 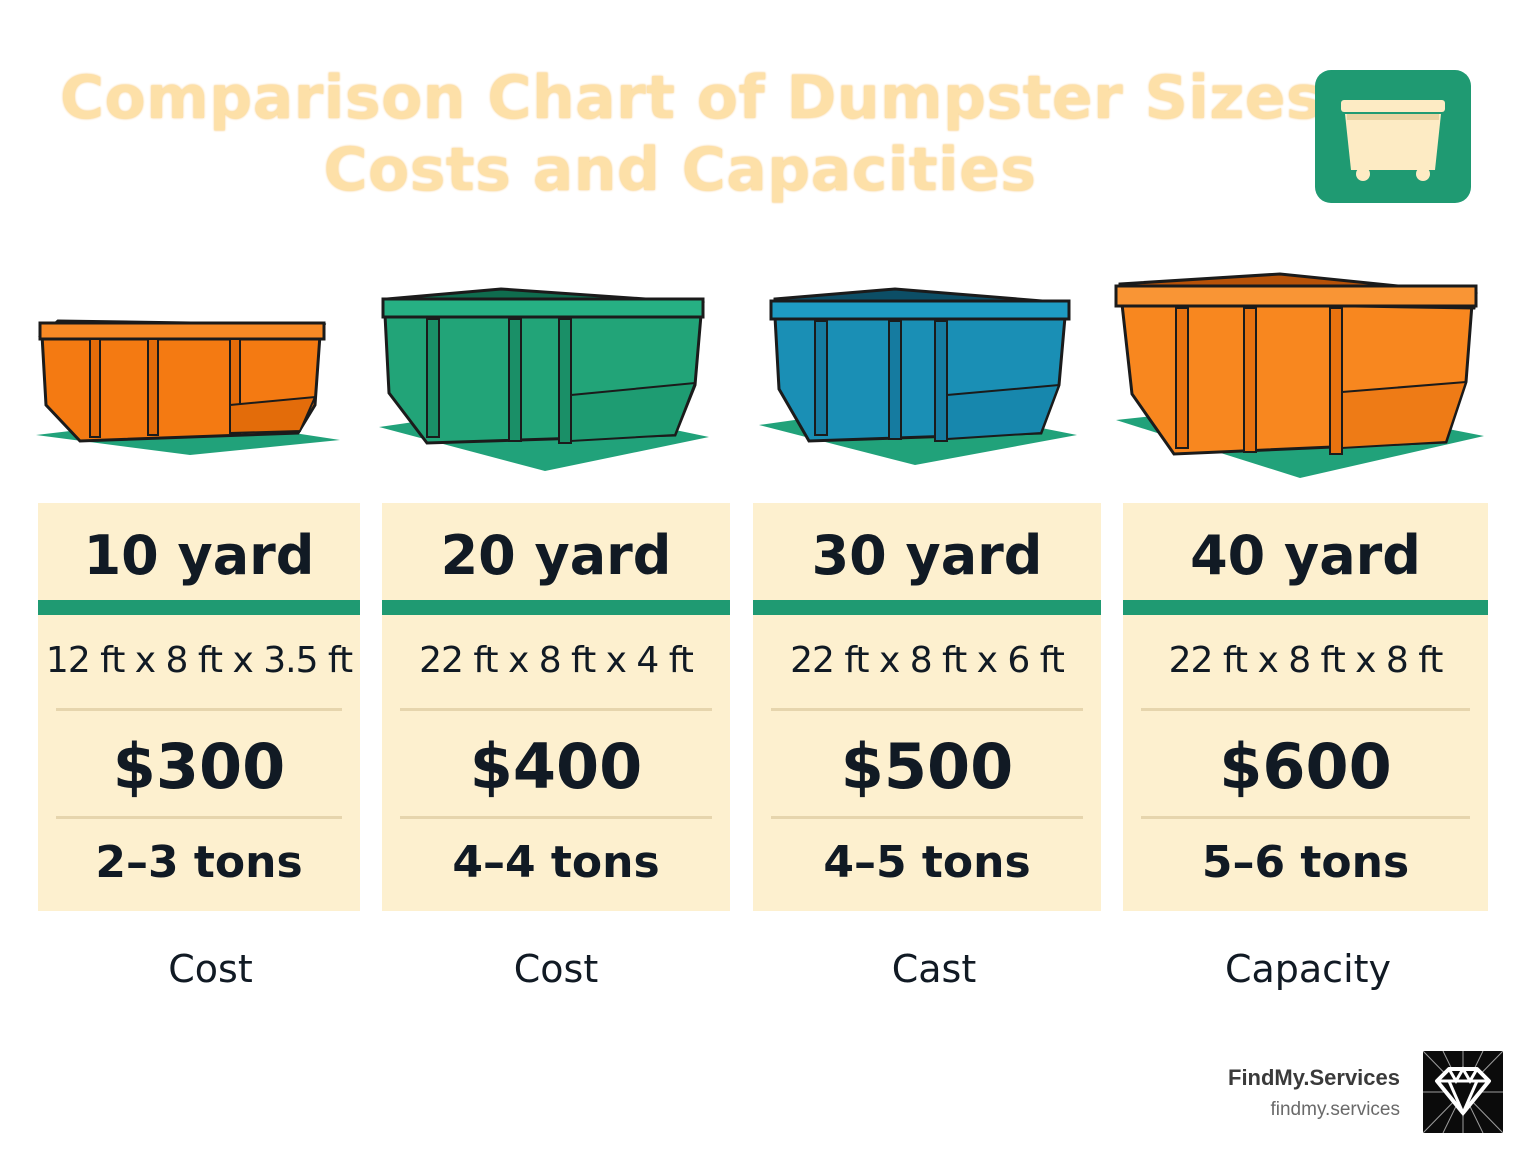 What do you see at coordinates (199, 660) in the screenshot?
I see `card-dimensions: 12 ft x 8 ft x 3.5 ft` at bounding box center [199, 660].